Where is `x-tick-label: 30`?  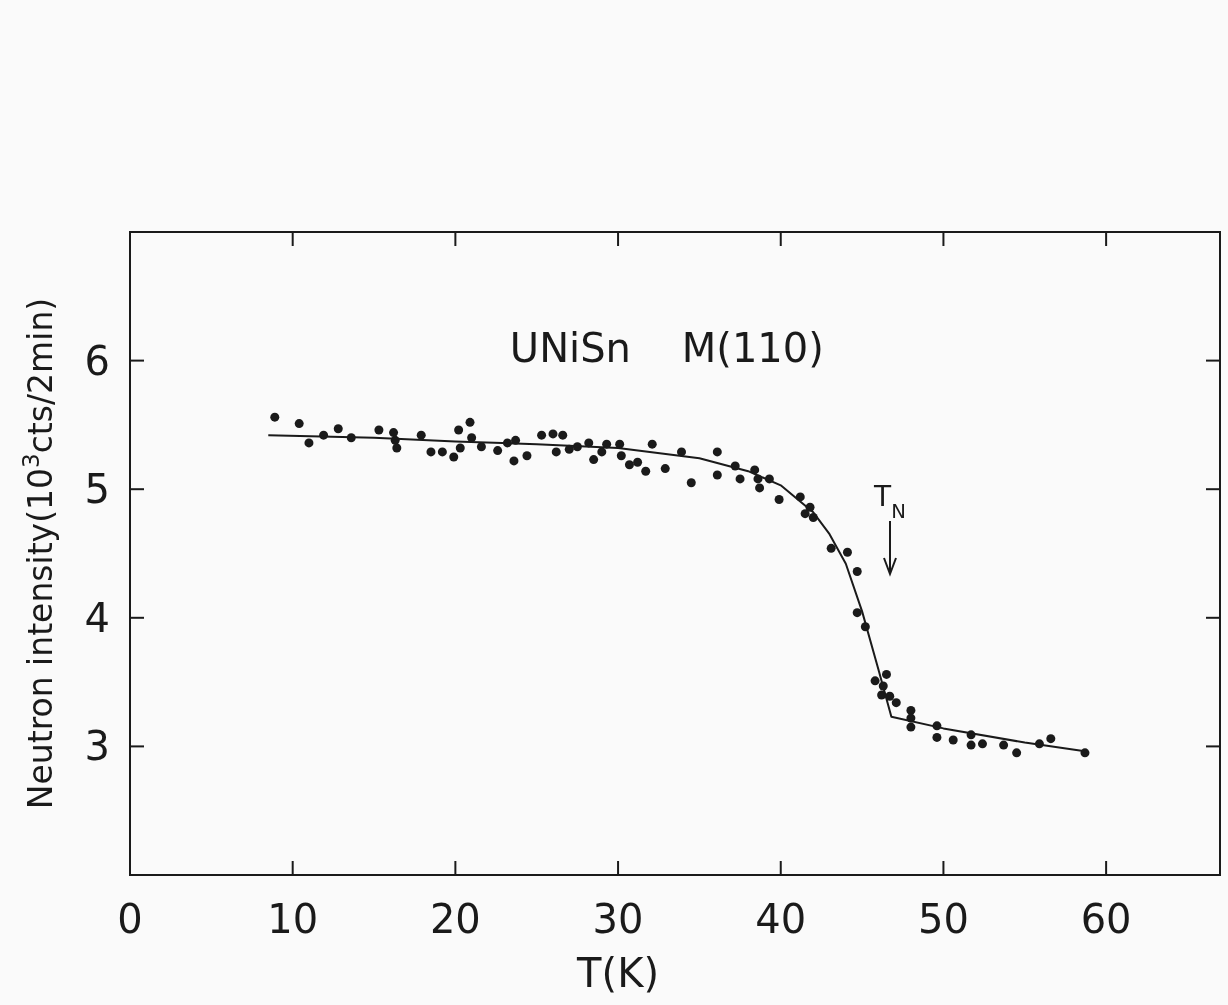 x-tick-label: 30 is located at coordinates (618, 919).